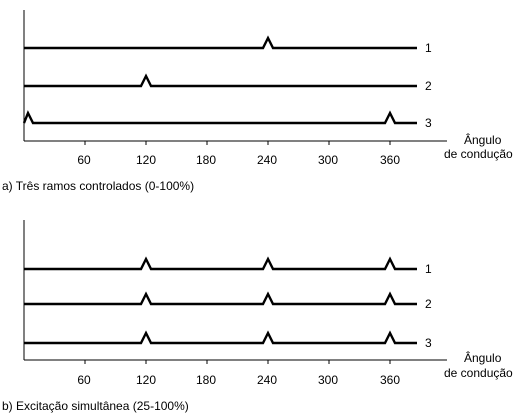 The image size is (521, 413). I want to click on panel-a-tick-label: 240, so click(267, 160).